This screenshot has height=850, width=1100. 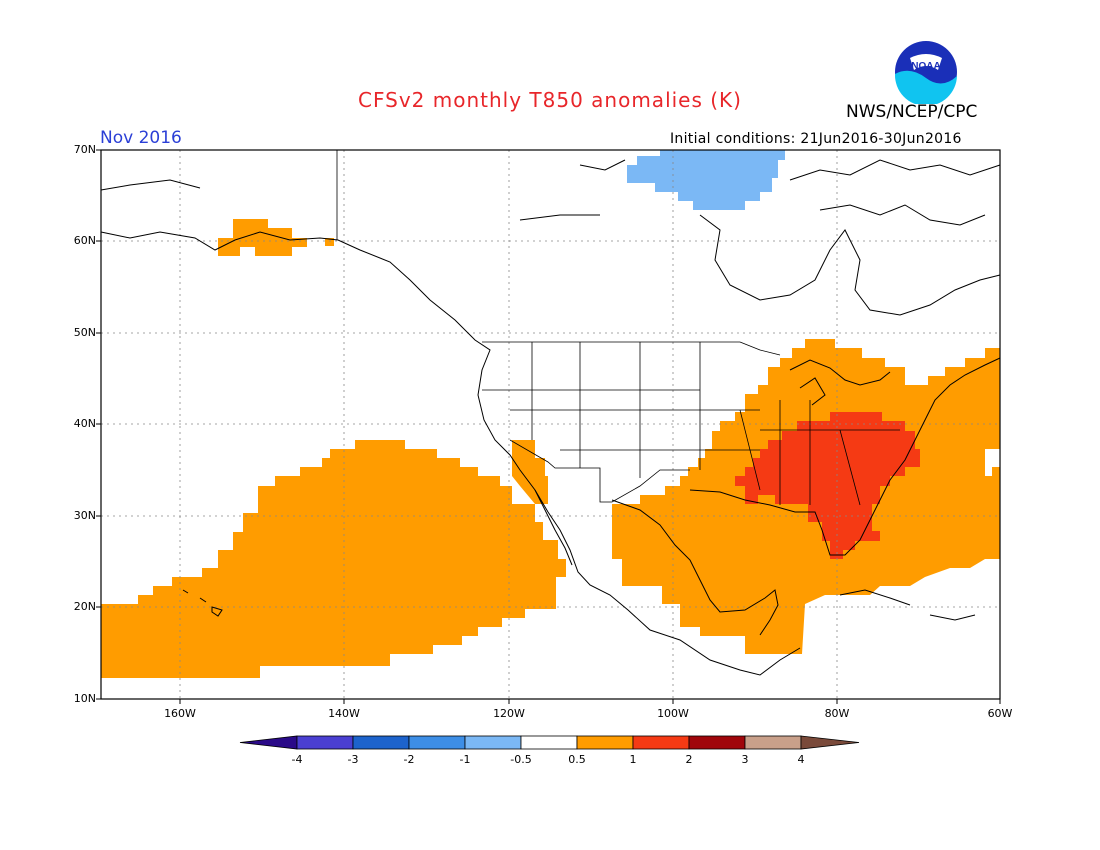 What do you see at coordinates (141, 138) in the screenshot?
I see `valid-month-label: Nov 2016` at bounding box center [141, 138].